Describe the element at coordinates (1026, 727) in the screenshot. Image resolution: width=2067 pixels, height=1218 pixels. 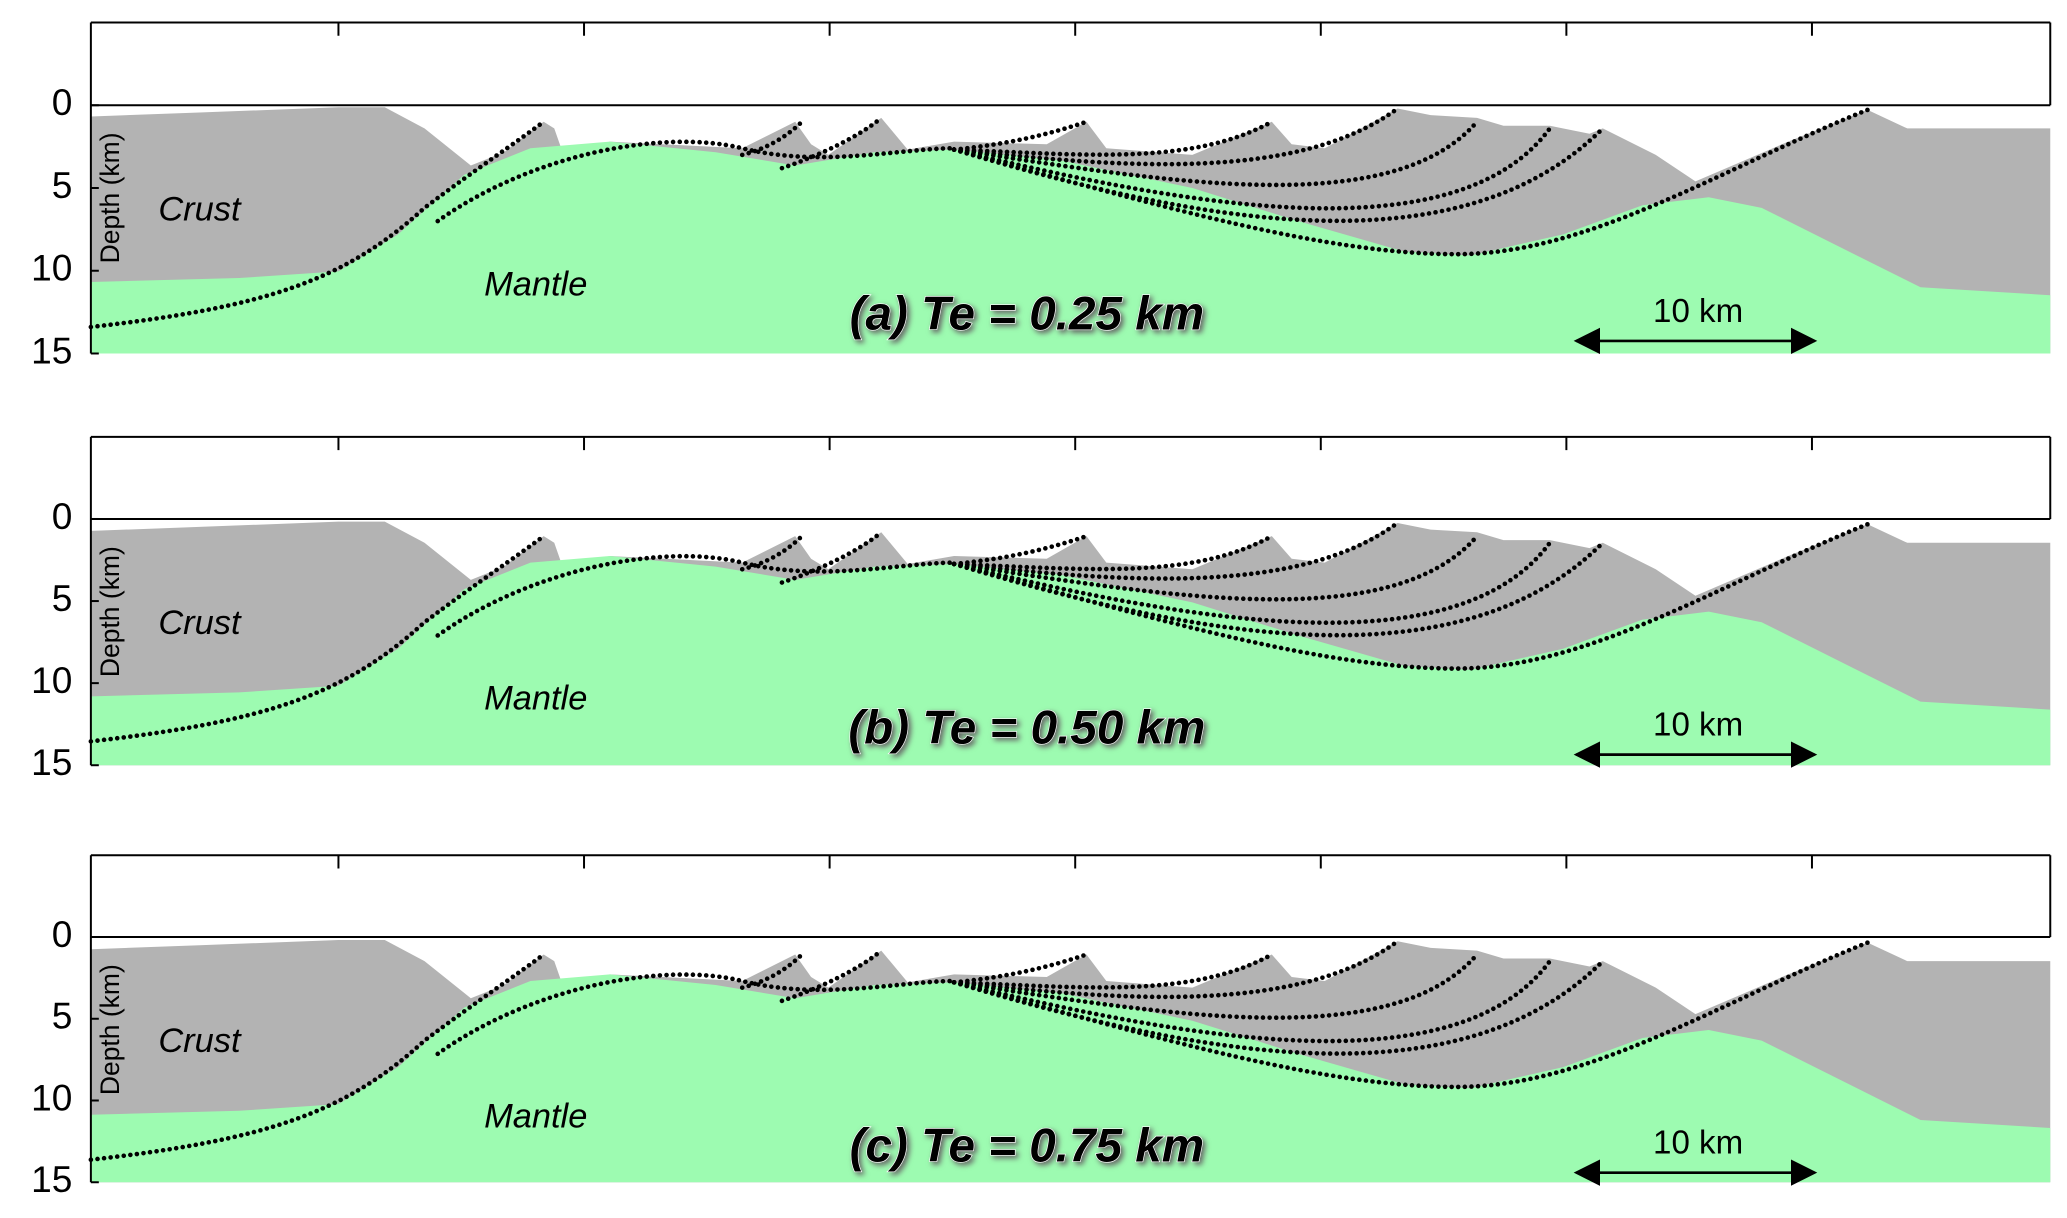
I see `panel-title: (b) Te = 0.50 km` at that location.